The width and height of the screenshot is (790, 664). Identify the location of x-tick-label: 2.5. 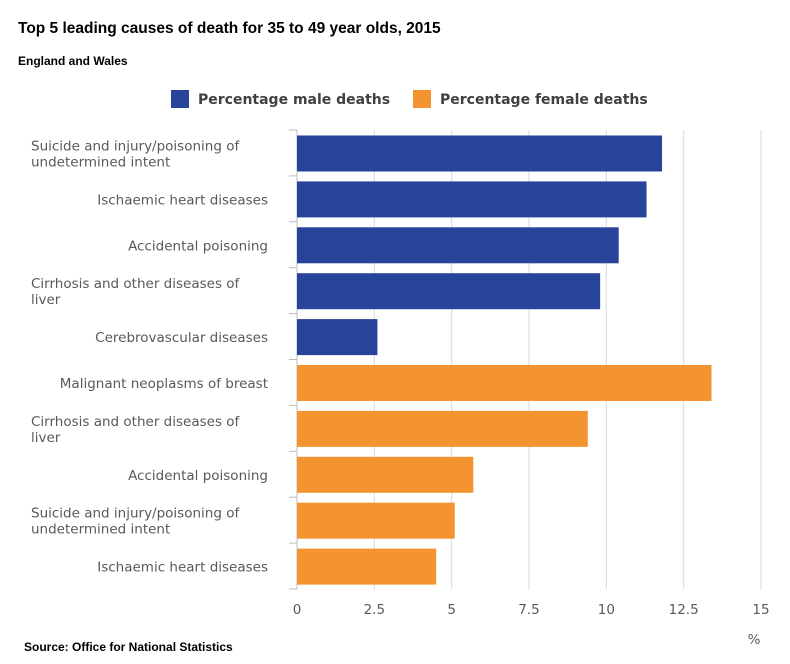
(374, 610).